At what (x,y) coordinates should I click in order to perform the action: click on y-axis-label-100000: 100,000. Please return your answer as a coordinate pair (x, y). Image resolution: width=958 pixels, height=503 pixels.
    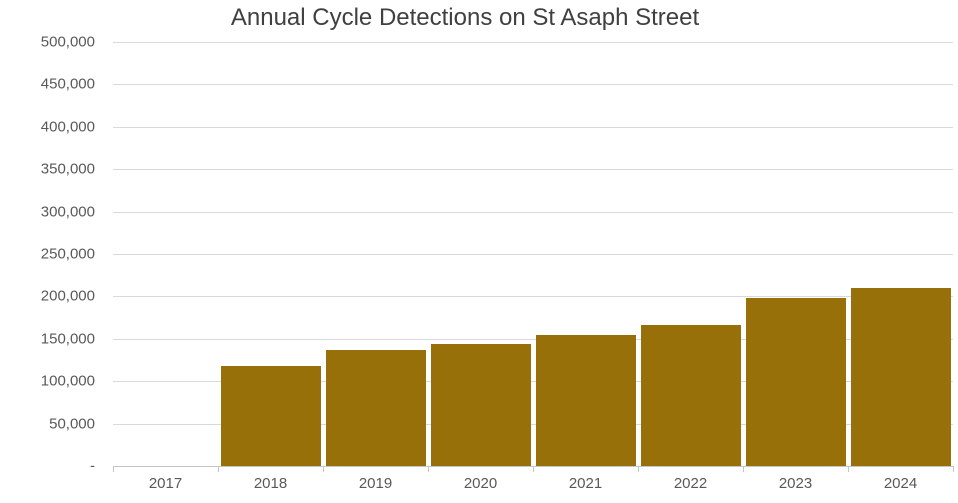
    Looking at the image, I should click on (67, 381).